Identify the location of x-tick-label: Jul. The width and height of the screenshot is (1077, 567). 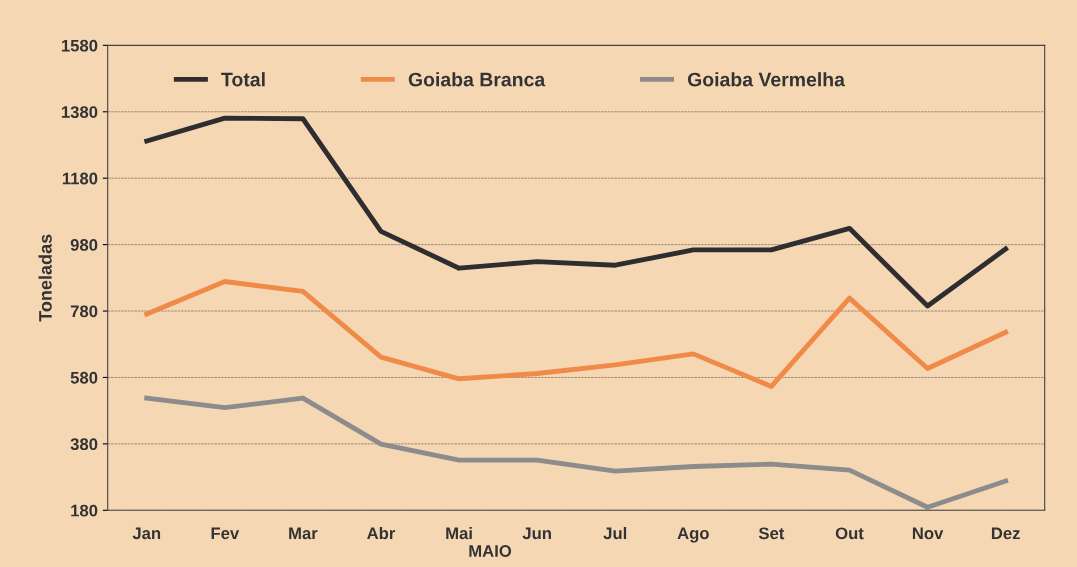
(615, 533).